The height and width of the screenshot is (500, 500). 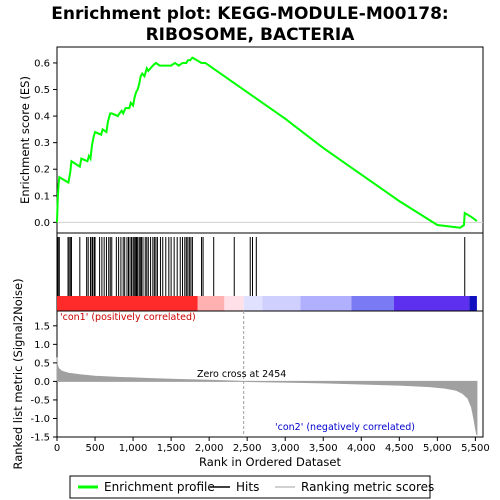 I want to click on metric-y-tick-label: -0.5, so click(x=40, y=400).